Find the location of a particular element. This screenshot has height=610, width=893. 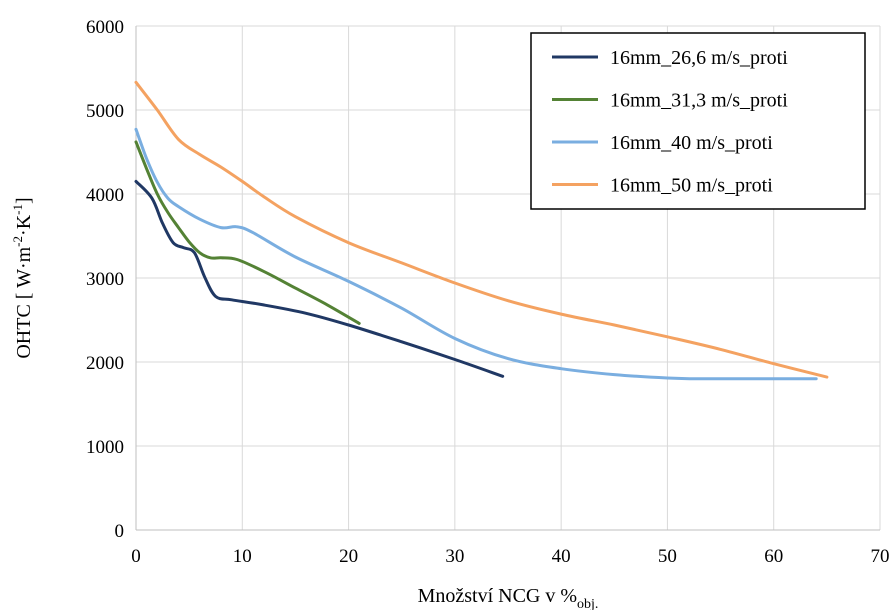

y-tick-label: 6000 is located at coordinates (105, 27).